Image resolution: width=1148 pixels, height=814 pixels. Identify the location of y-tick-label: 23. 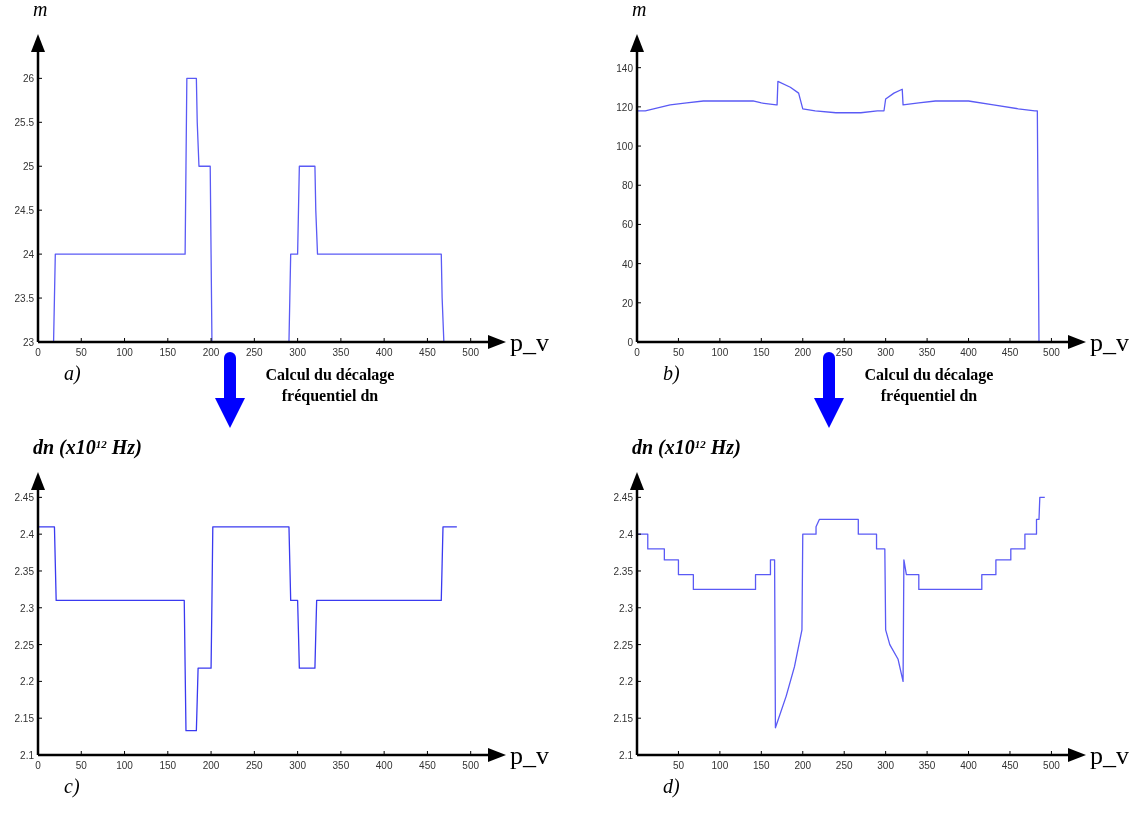
(28, 342).